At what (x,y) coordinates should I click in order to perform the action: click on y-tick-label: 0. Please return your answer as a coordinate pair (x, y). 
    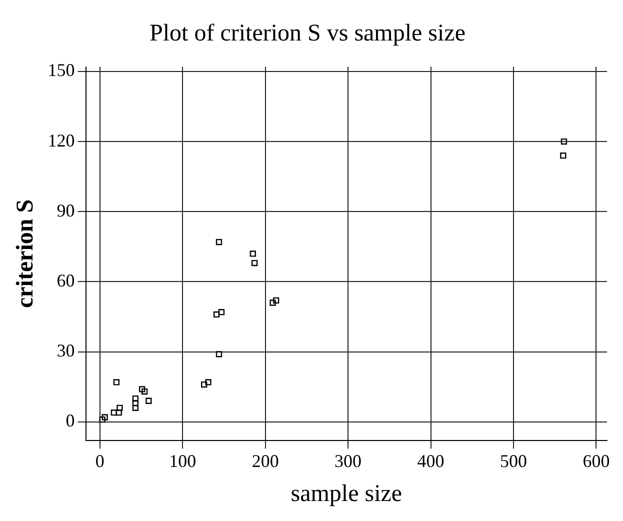
    Looking at the image, I should click on (70, 420).